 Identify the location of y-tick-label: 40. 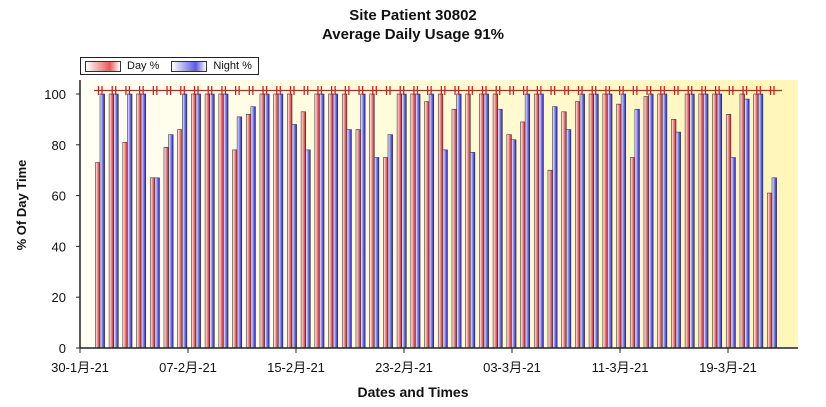
(59, 246).